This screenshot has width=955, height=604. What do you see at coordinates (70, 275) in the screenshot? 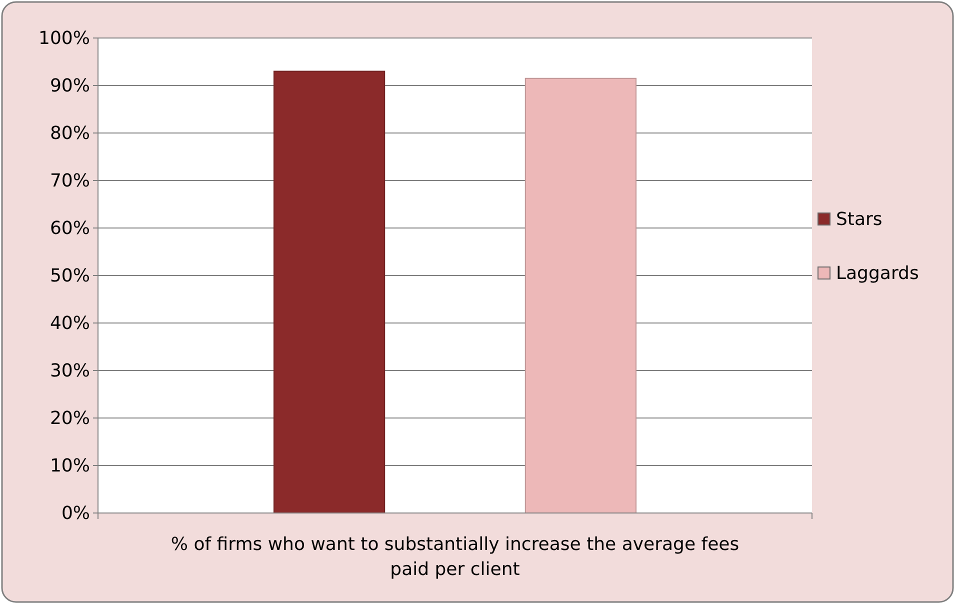
I see `y-tick-label: 50%` at bounding box center [70, 275].